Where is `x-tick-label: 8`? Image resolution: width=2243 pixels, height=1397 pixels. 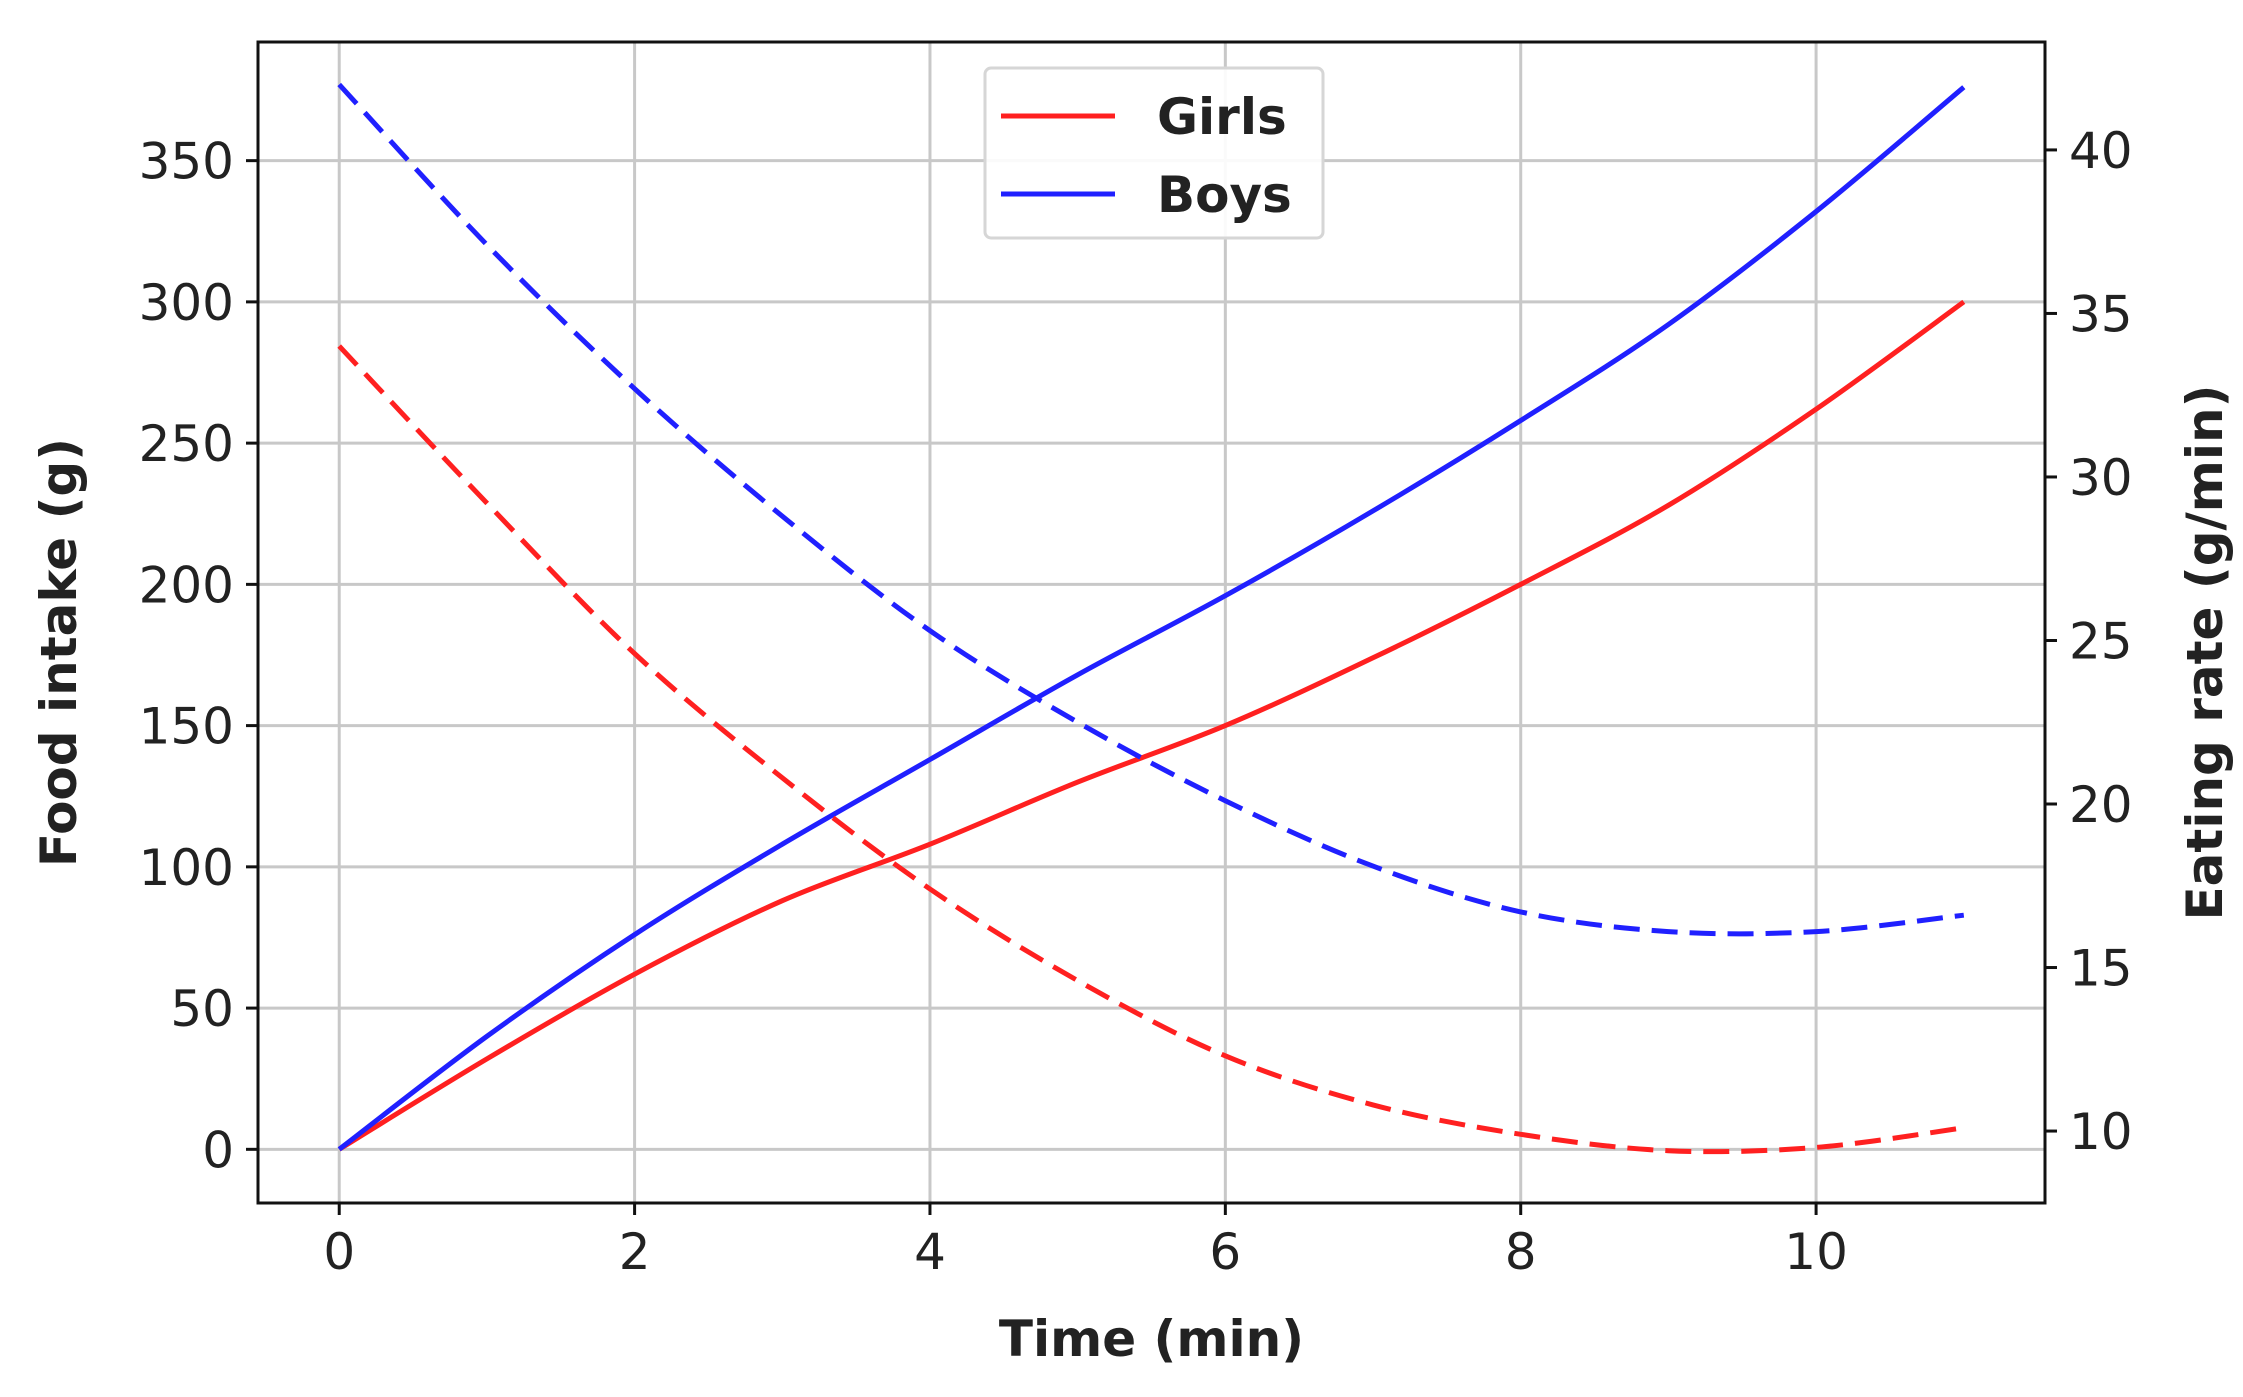 x-tick-label: 8 is located at coordinates (1521, 1252).